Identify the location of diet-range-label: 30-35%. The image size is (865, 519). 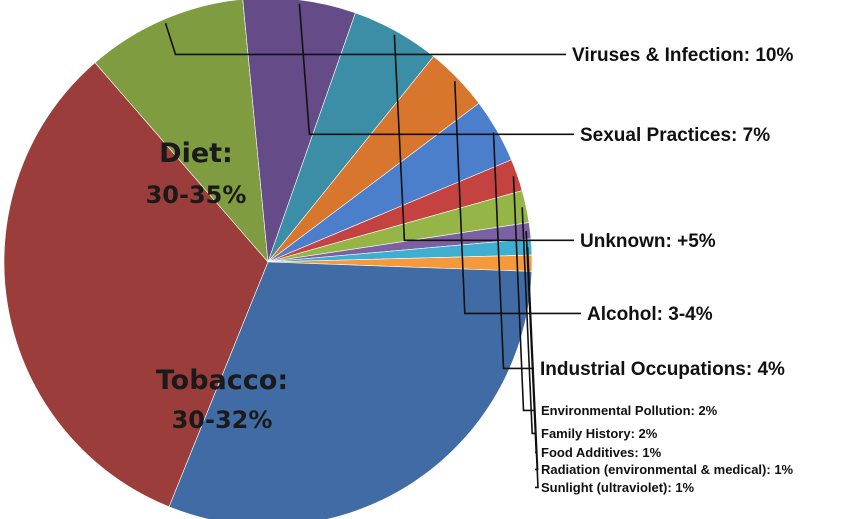
(196, 195).